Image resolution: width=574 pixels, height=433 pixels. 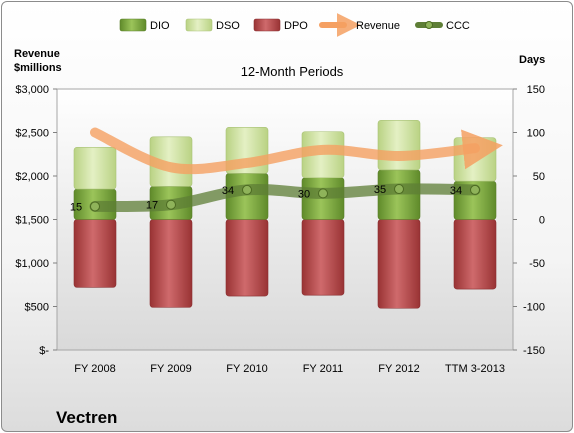 I want to click on y-left-tick-label: $1,000, so click(x=32, y=264).